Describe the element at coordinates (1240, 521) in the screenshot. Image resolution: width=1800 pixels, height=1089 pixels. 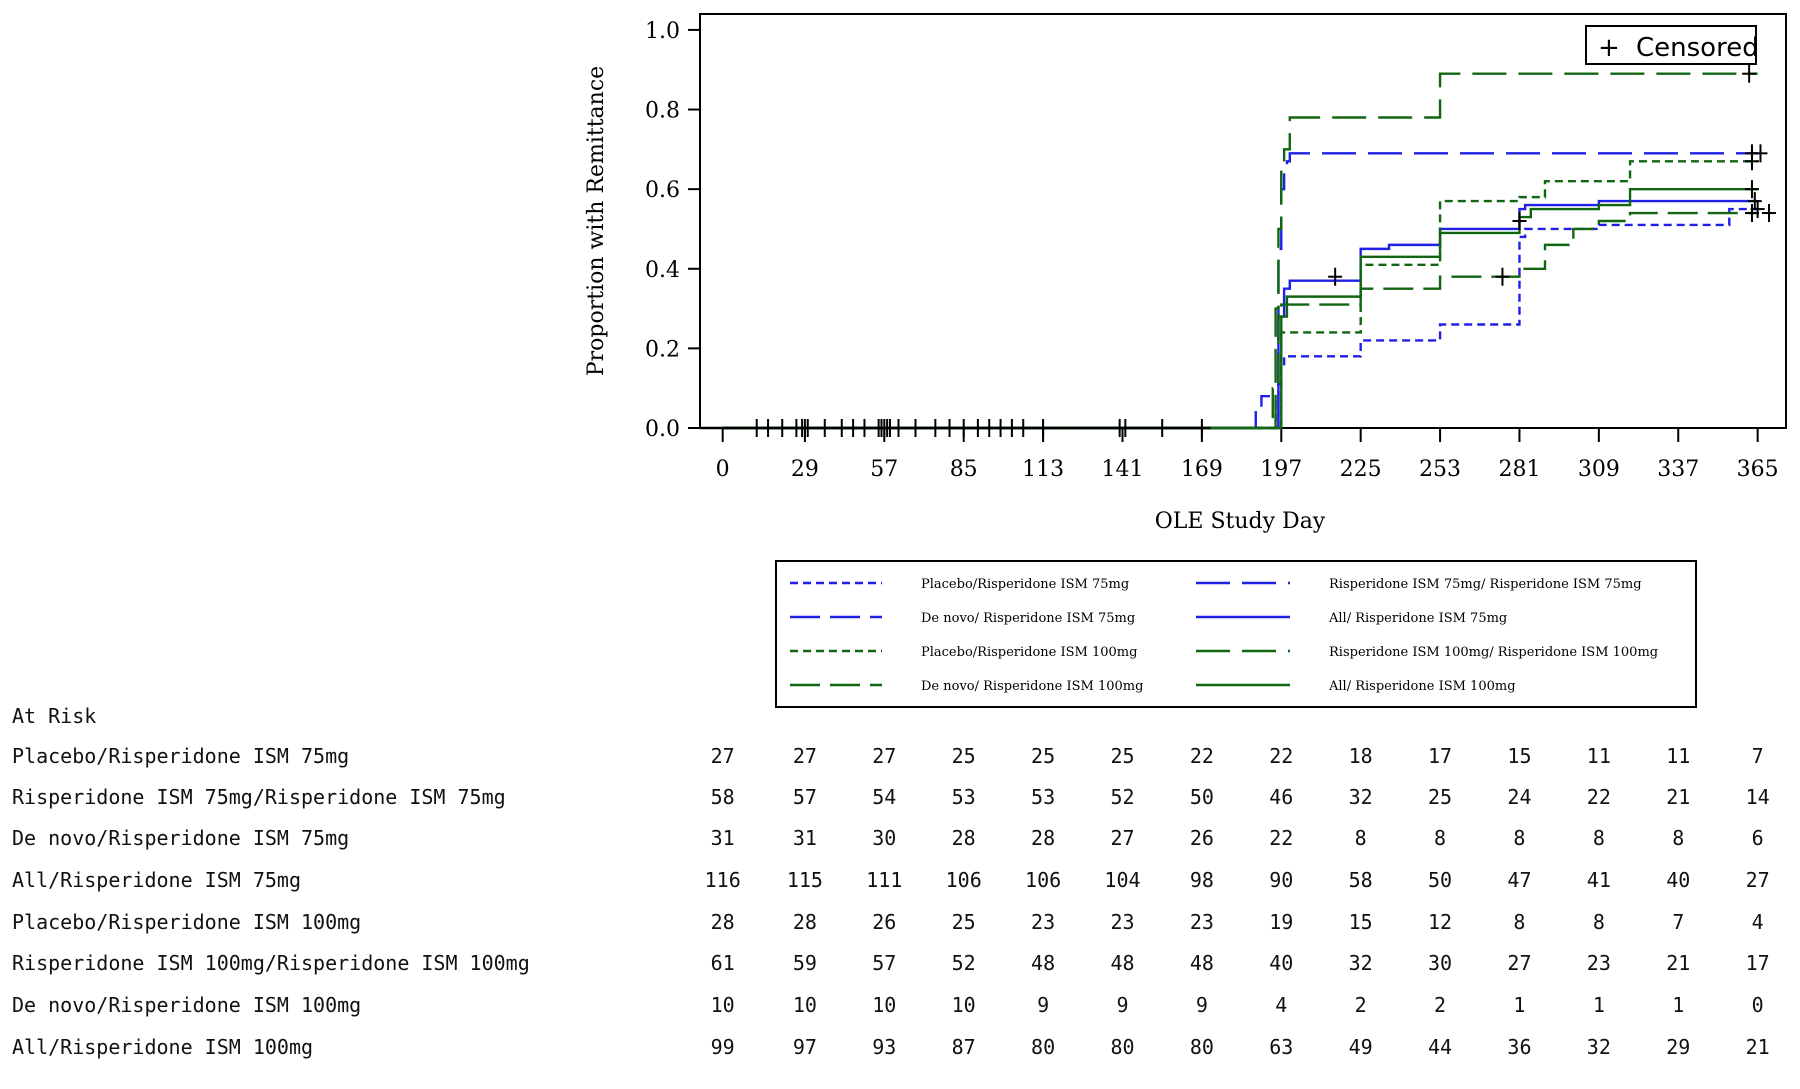
I see `x-axis-title: OLE Study Day` at that location.